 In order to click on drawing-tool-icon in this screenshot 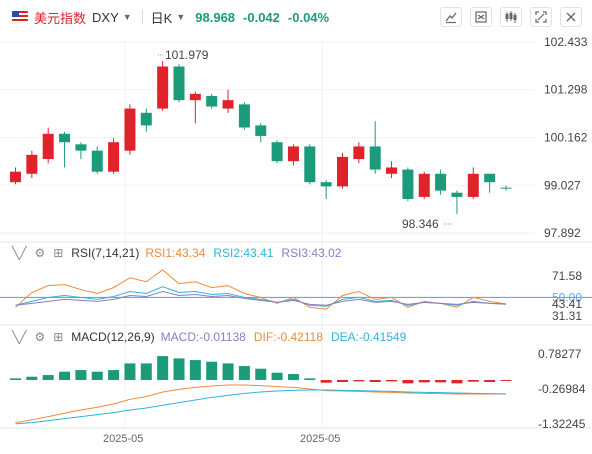, I will do `click(451, 17)`.